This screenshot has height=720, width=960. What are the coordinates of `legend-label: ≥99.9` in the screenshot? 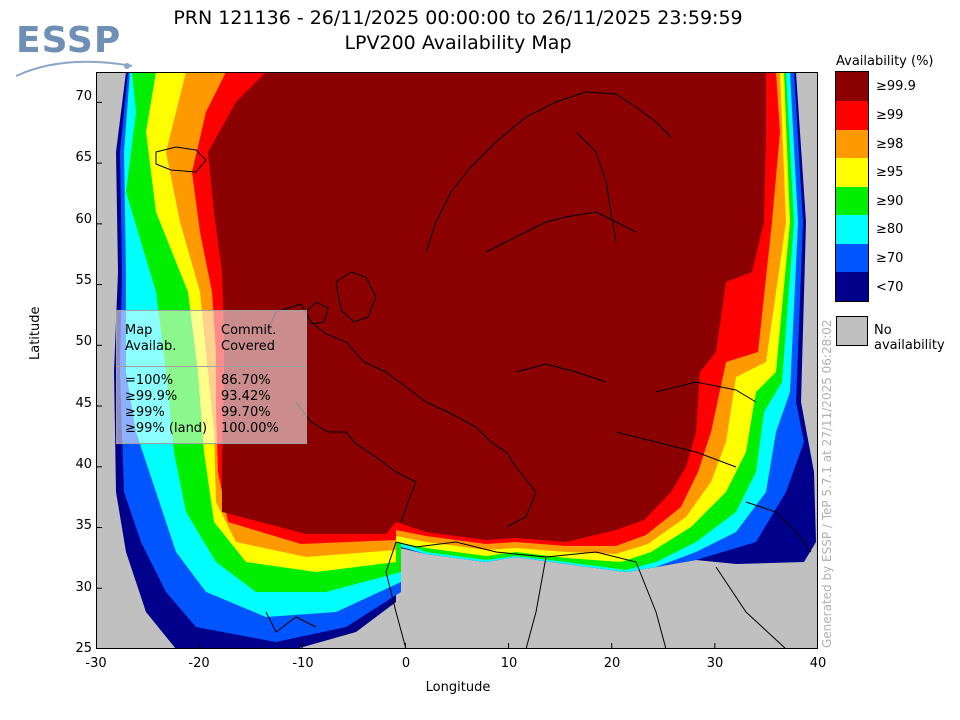 It's located at (896, 86).